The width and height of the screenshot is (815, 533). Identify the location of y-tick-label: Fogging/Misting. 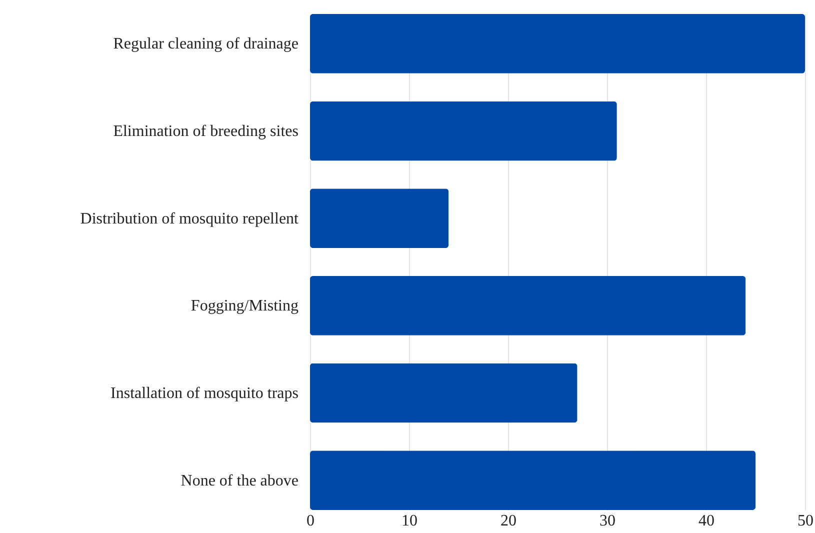
(244, 306).